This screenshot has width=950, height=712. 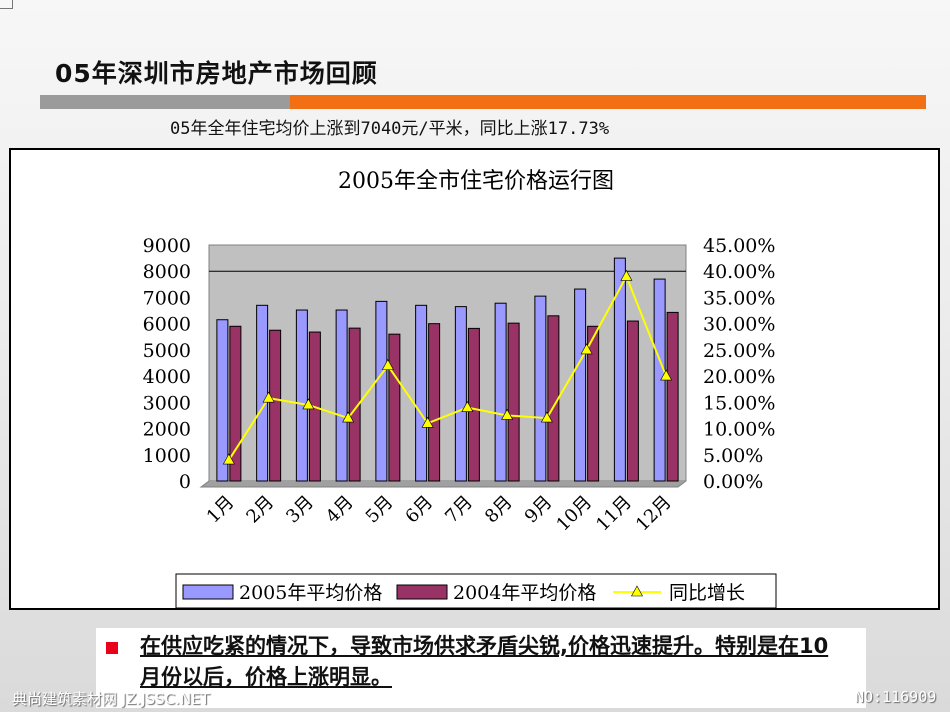 What do you see at coordinates (739, 351) in the screenshot?
I see `y2-tick-label: 25.00%` at bounding box center [739, 351].